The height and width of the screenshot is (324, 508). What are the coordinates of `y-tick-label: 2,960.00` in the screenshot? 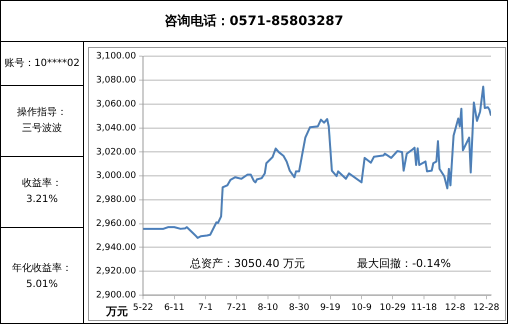 It's located at (116, 223).